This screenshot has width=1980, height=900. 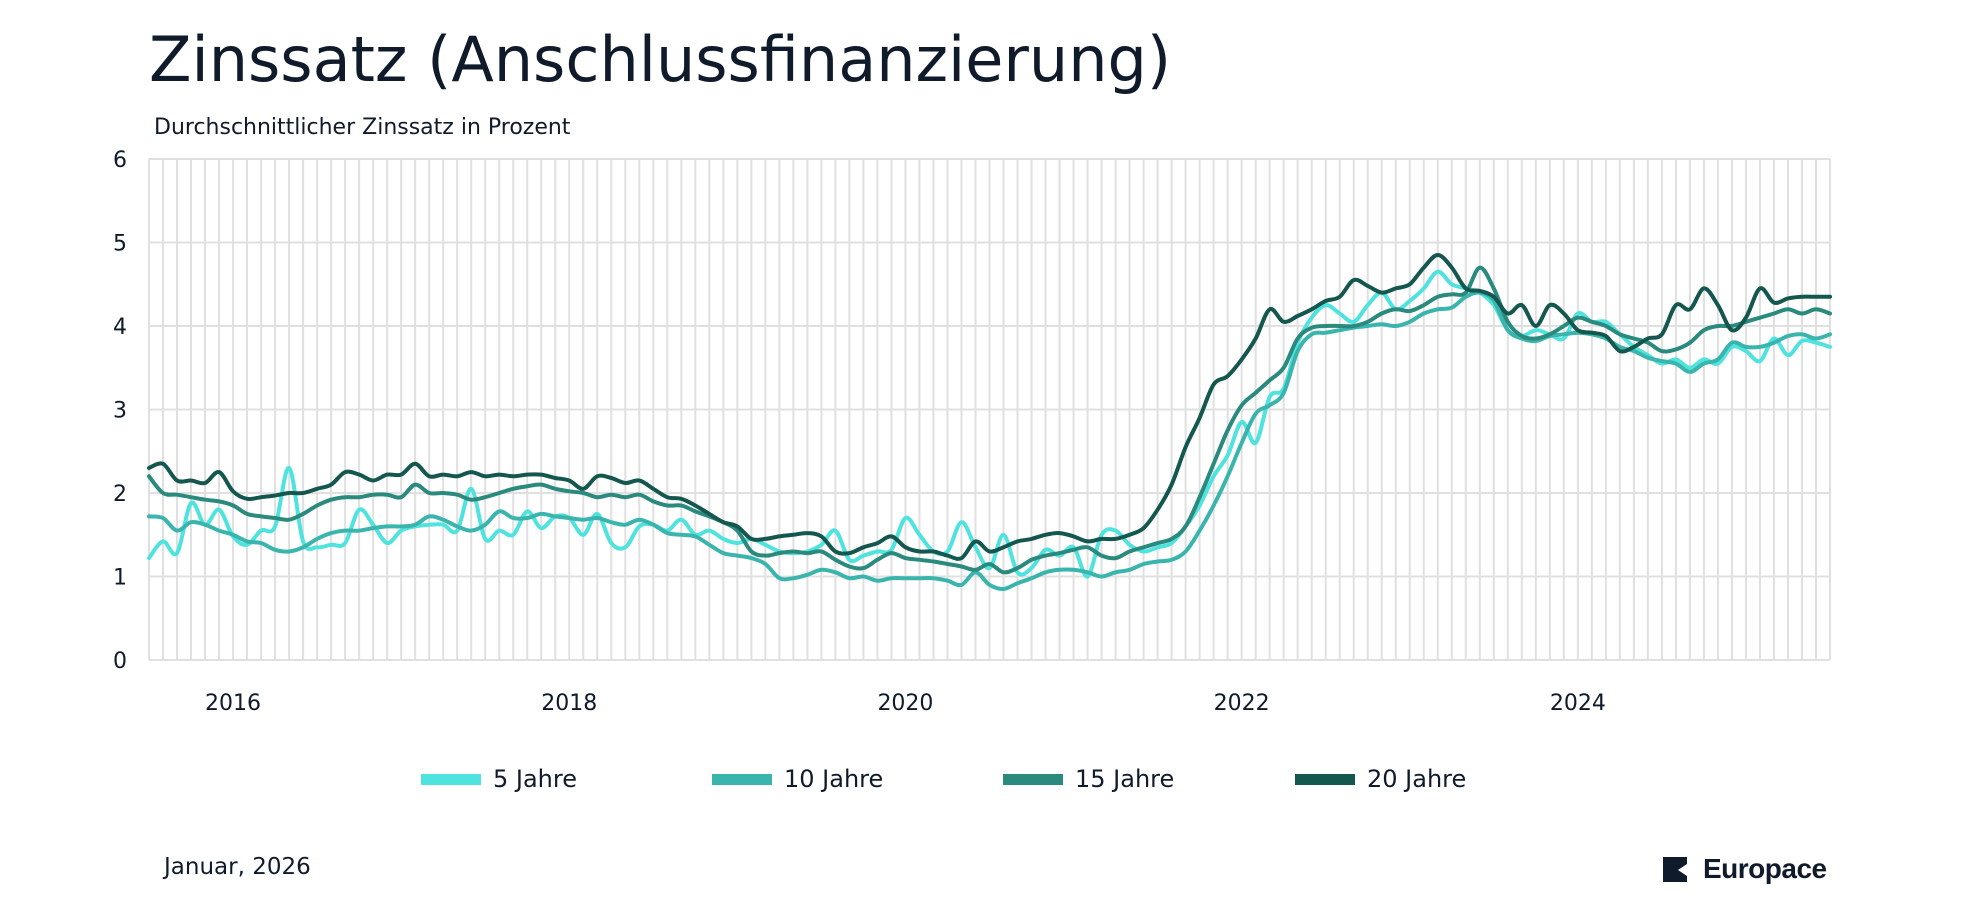 What do you see at coordinates (120, 160) in the screenshot?
I see `y-tick-label: 6` at bounding box center [120, 160].